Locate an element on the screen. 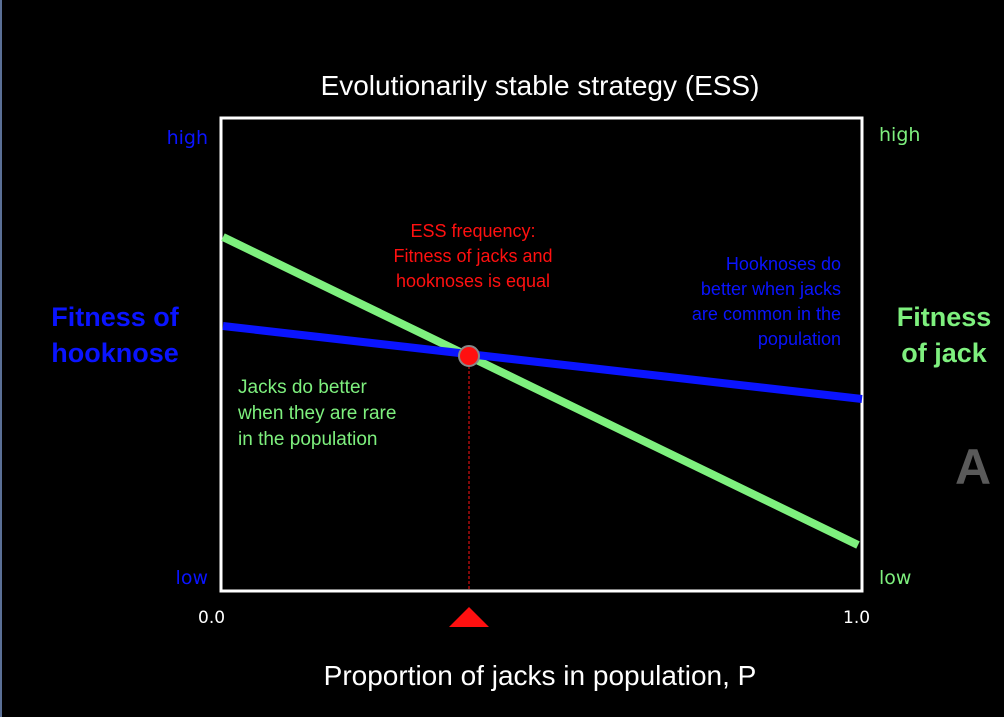  y-axis-left-line2: hooknose is located at coordinates (115, 353).